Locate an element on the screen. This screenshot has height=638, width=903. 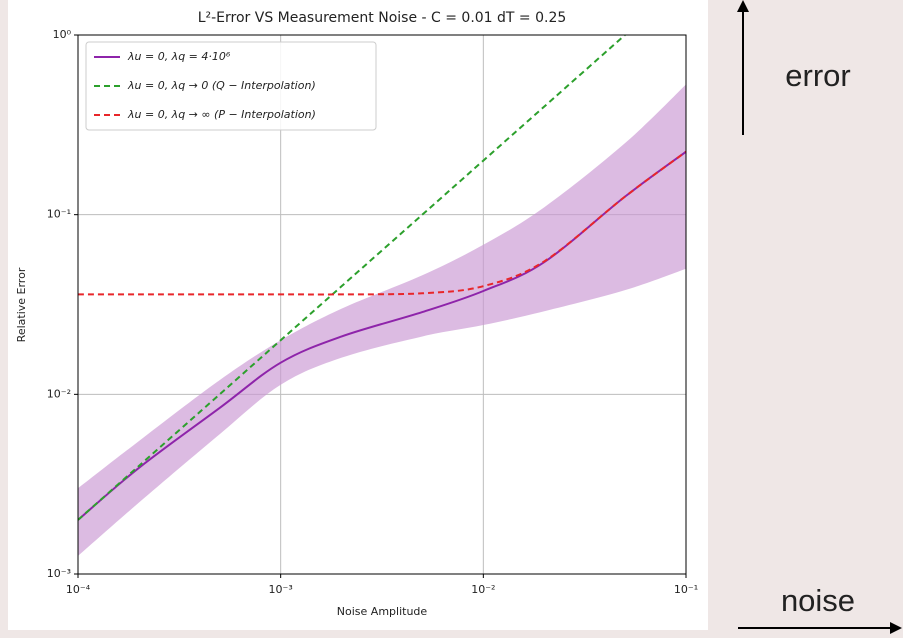
annotation: noise is located at coordinates (818, 600).